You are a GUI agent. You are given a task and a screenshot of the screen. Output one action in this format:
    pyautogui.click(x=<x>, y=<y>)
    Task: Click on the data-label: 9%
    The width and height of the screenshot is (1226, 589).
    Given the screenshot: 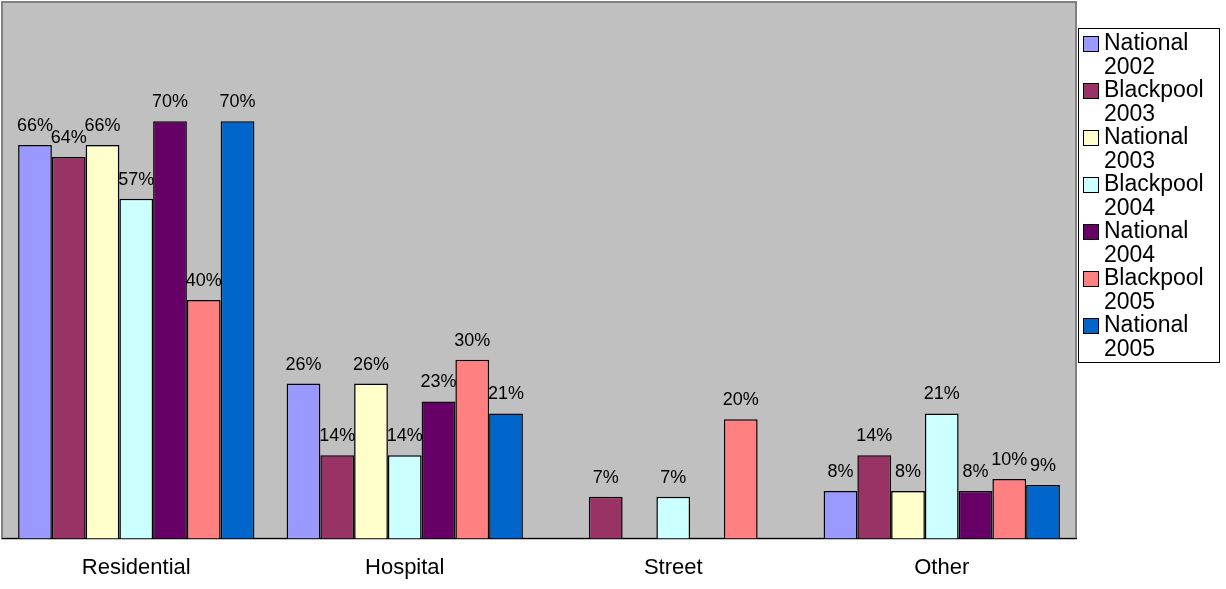 What is the action you would take?
    pyautogui.click(x=1043, y=464)
    